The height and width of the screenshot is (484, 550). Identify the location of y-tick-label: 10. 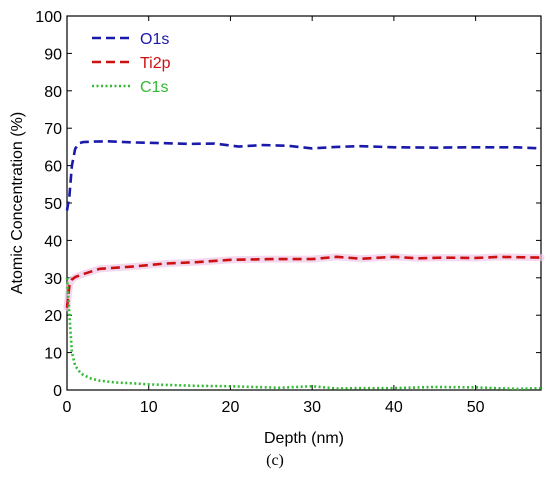
(53, 354).